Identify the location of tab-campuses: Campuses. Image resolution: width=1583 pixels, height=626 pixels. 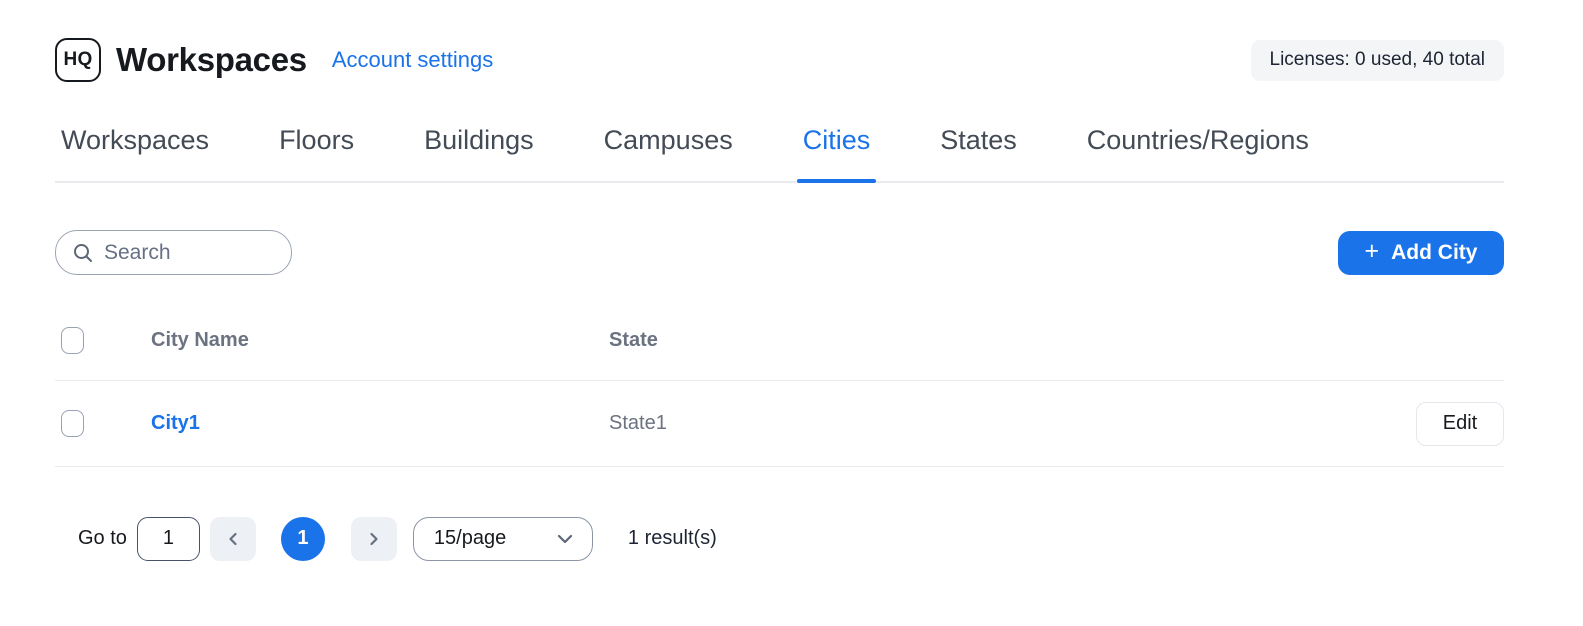
(668, 140).